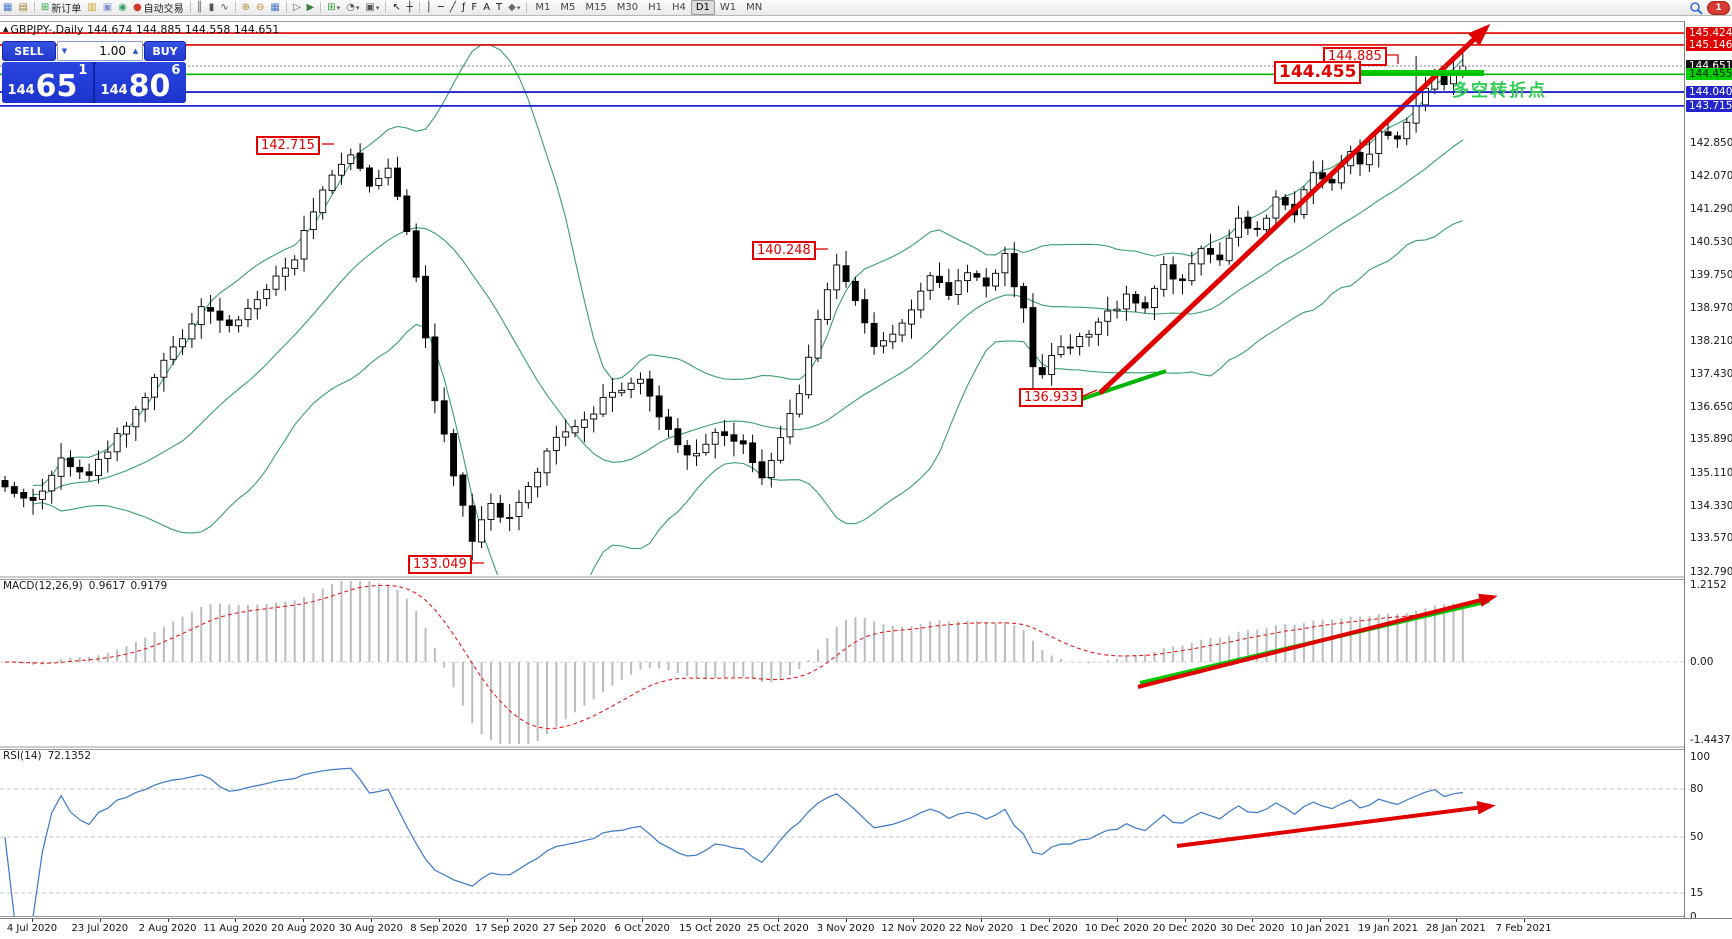 The height and width of the screenshot is (939, 1732). What do you see at coordinates (702, 7) in the screenshot?
I see `timeframe-button-d1: D1` at bounding box center [702, 7].